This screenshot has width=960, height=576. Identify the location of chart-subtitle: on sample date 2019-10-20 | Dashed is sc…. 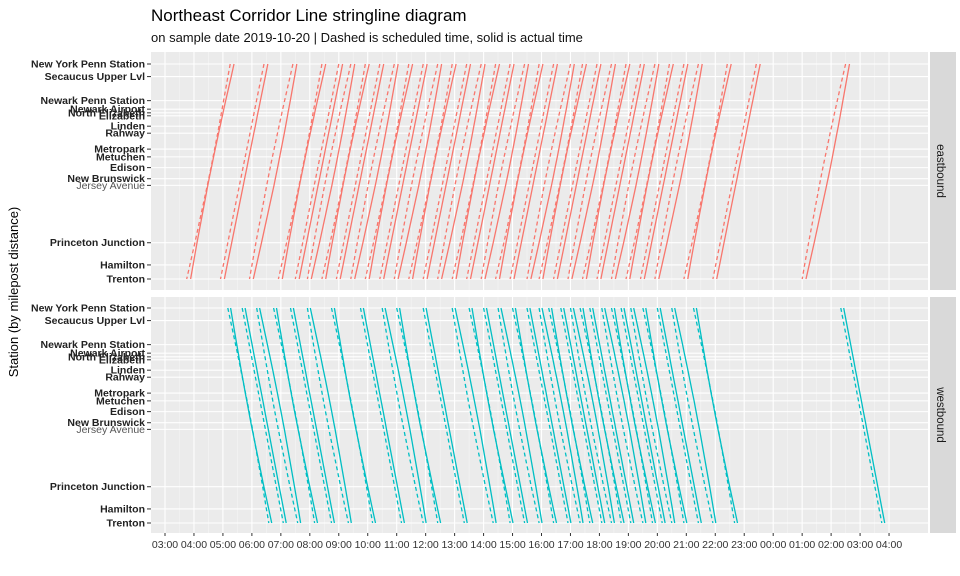
(367, 37).